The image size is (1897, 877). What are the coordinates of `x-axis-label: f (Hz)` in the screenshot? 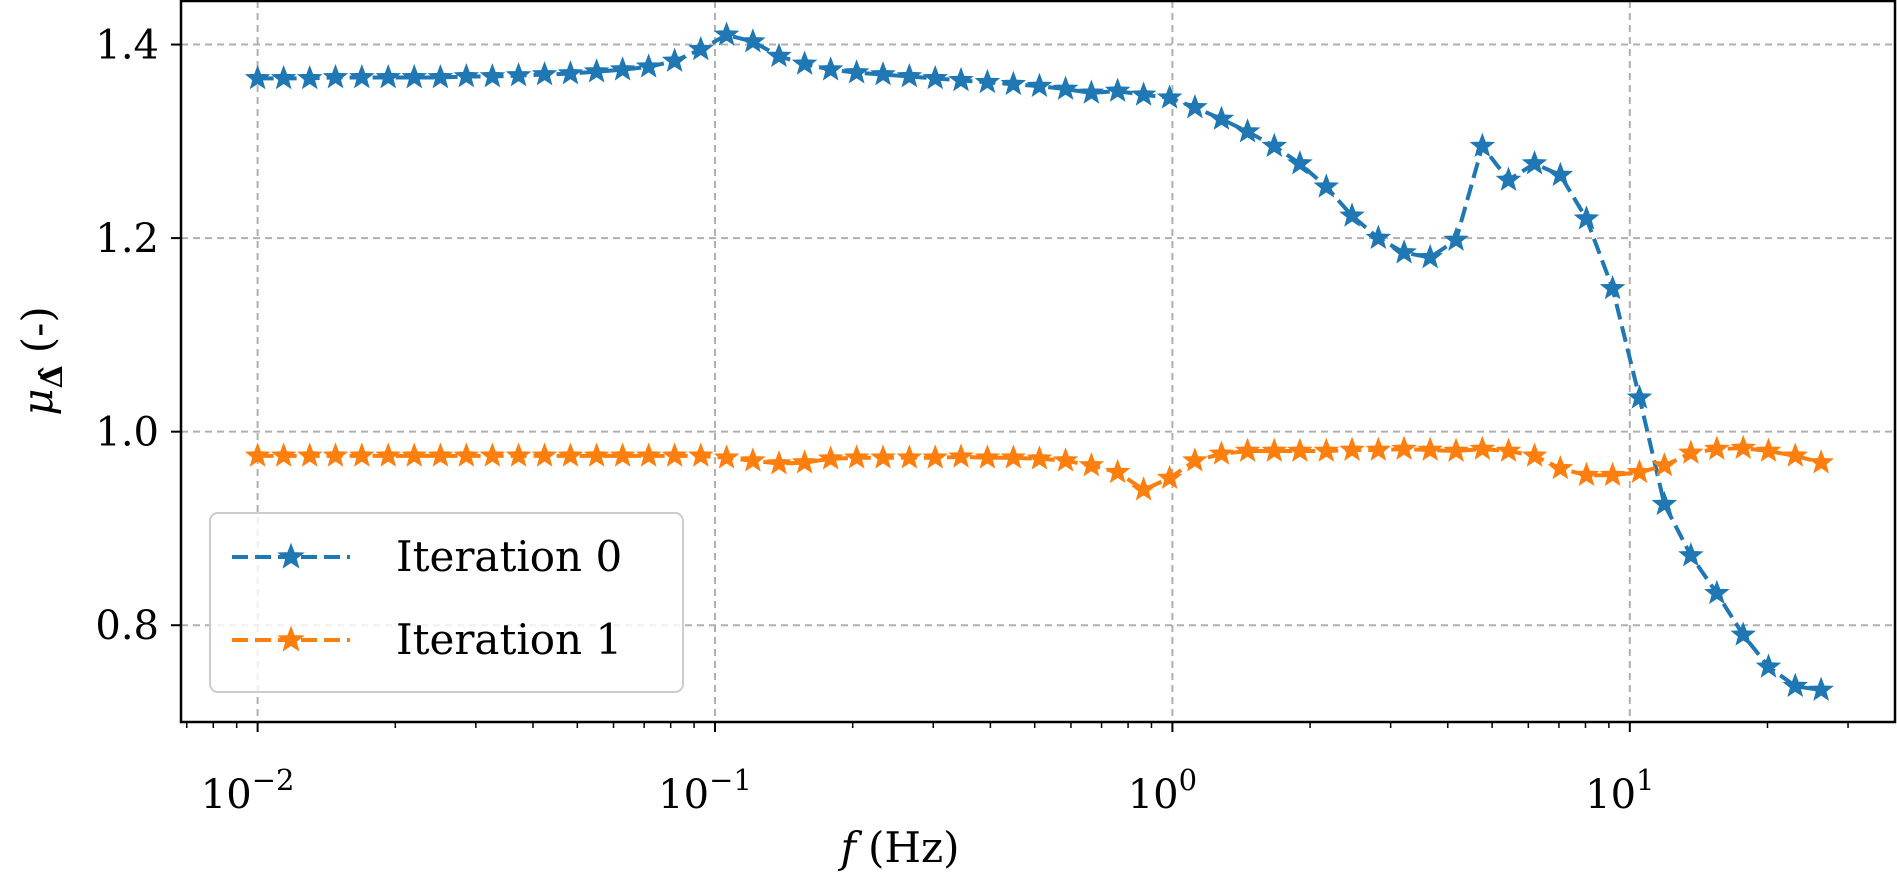 It's located at (898, 847).